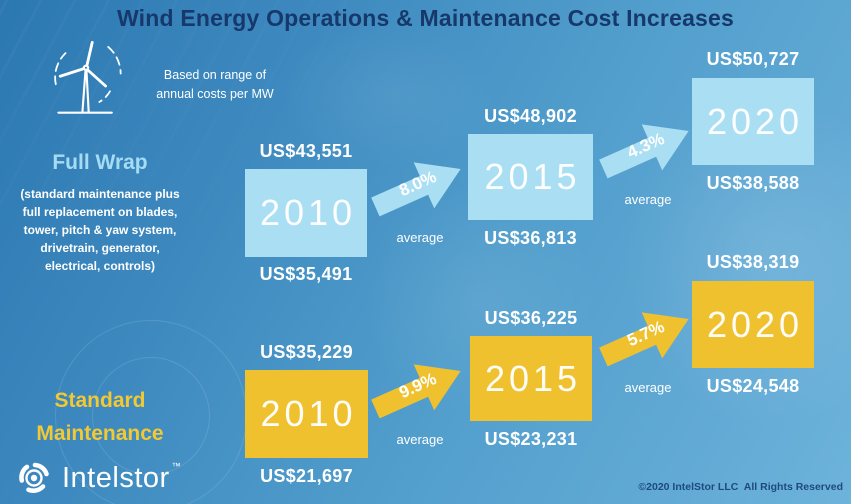 The width and height of the screenshot is (851, 504). Describe the element at coordinates (116, 477) in the screenshot. I see `logo-text: Intelstor` at that location.